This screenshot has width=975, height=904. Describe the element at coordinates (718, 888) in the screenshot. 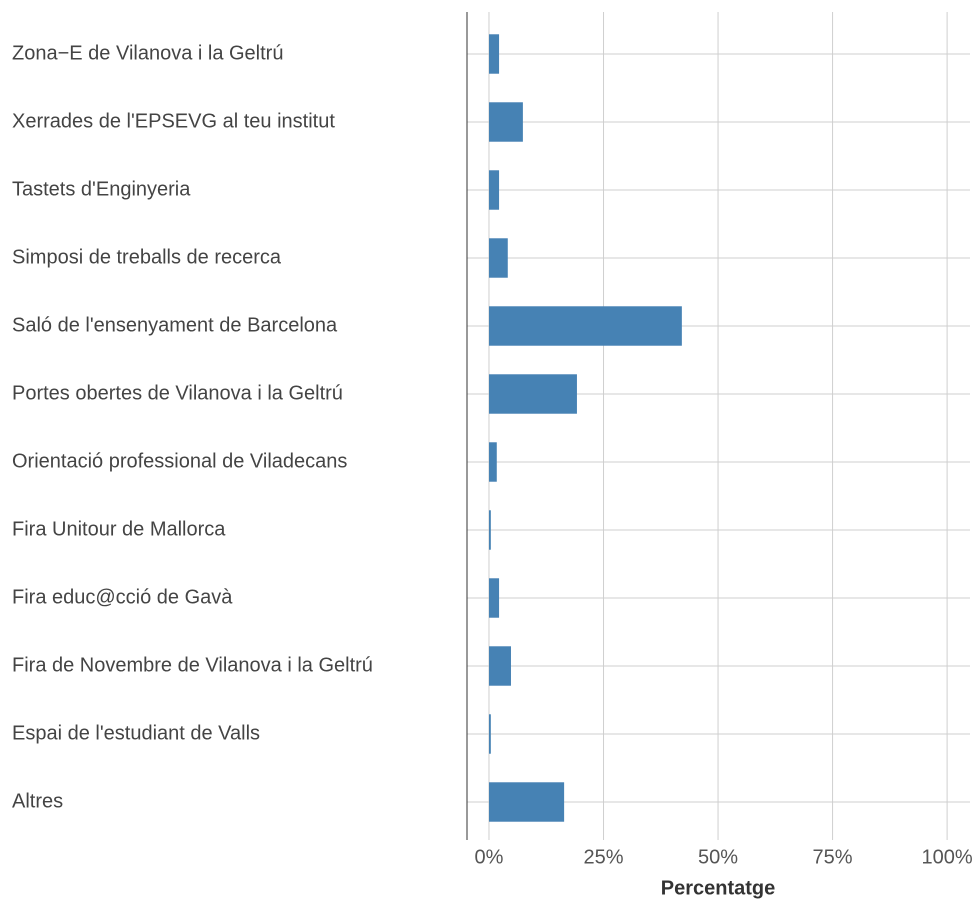

I see `x-axis-title: Percentatge` at that location.